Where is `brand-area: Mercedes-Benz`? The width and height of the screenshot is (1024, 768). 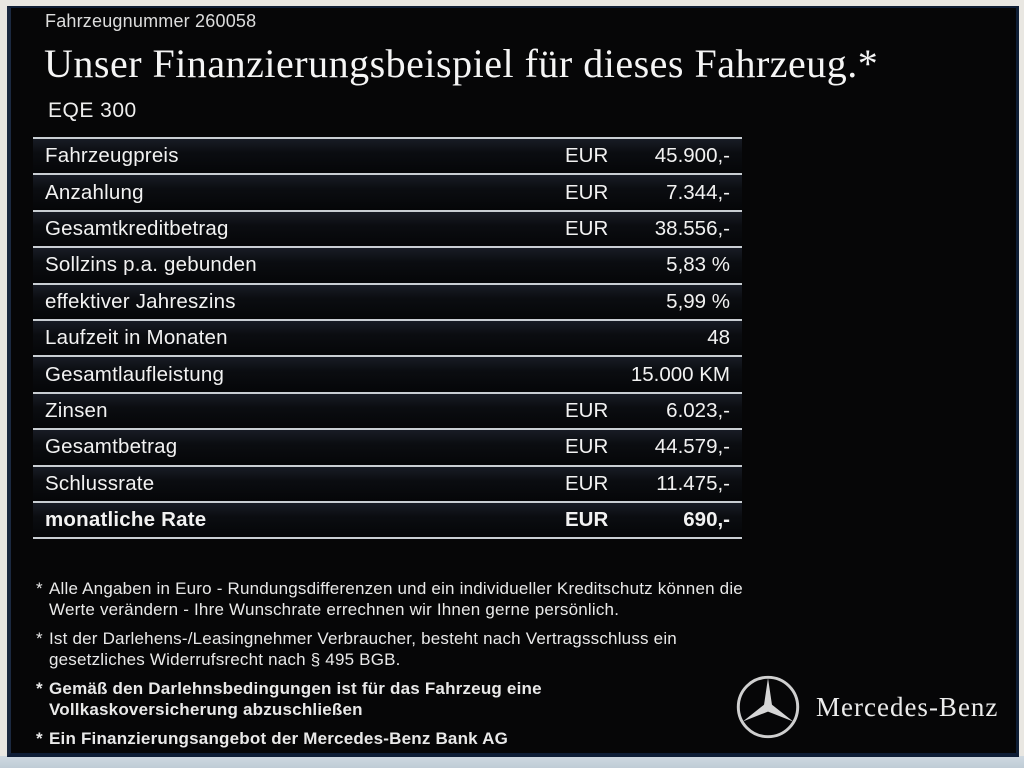 brand-area: Mercedes-Benz is located at coordinates (866, 707).